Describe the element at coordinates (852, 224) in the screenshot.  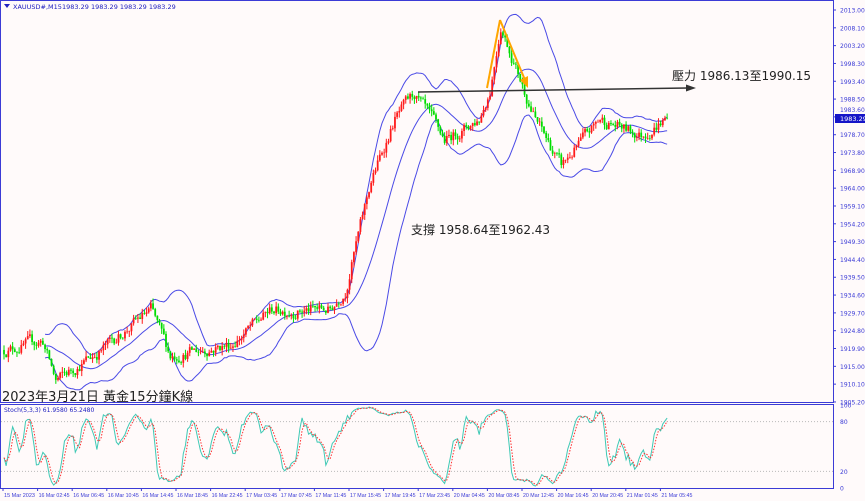
I see `price-tick-label: 1954.20` at that location.